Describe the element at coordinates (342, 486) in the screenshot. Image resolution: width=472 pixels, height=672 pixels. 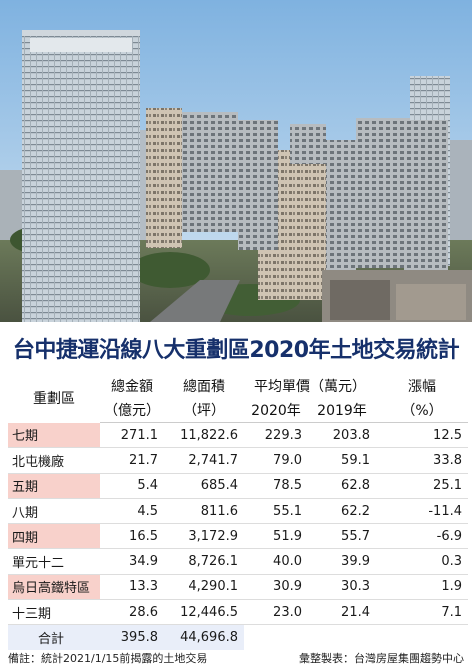
I see `cell-price-2019: 62.8` at that location.